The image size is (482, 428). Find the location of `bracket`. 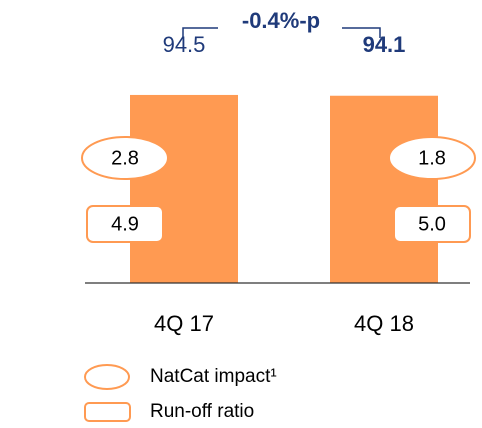

bracket is located at coordinates (281, 32).